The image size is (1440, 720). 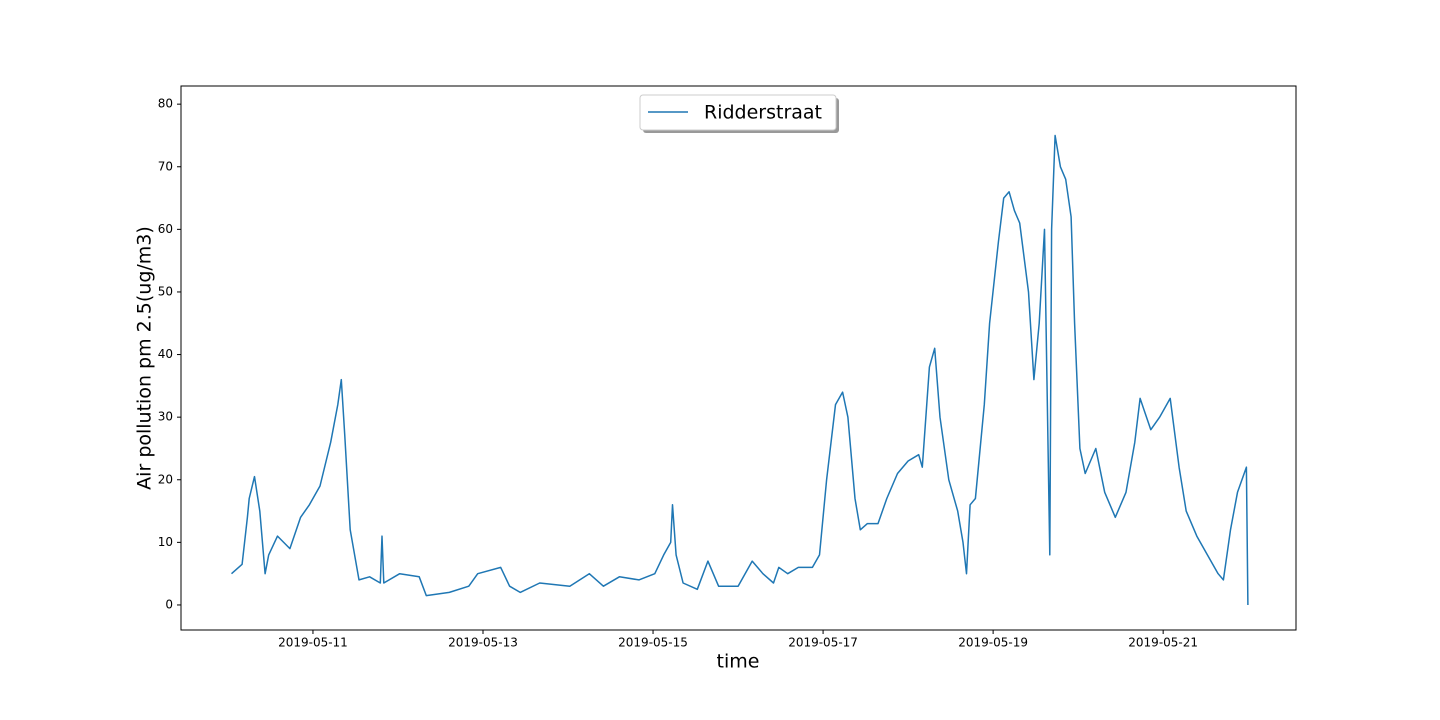 I want to click on x-tick-label: 2019-05-17, so click(x=823, y=643).